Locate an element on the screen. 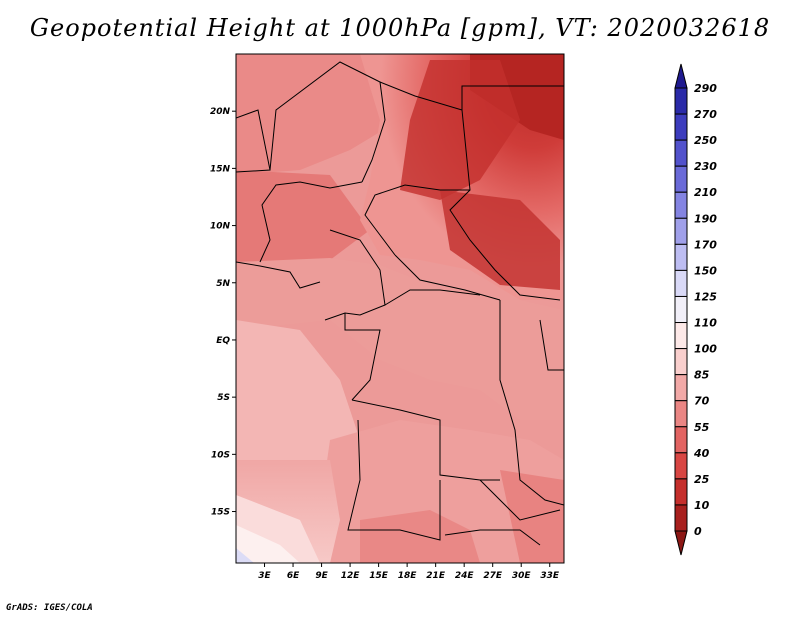 The width and height of the screenshot is (800, 618). colorbar-label: 170 is located at coordinates (705, 244).